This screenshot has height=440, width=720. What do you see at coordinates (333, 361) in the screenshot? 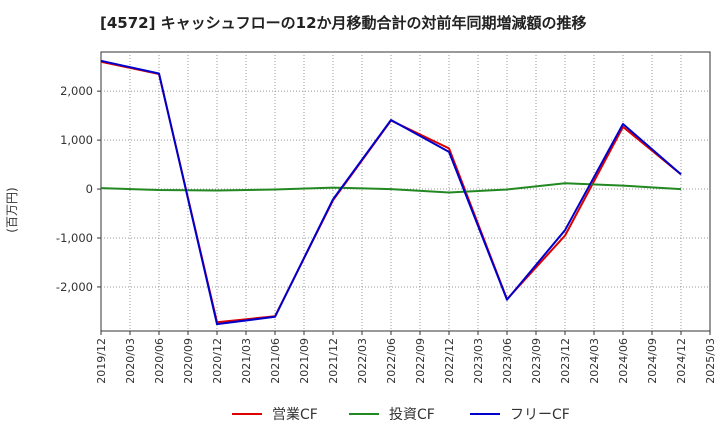
I see `x-tick-label: 2021/12` at bounding box center [333, 361].